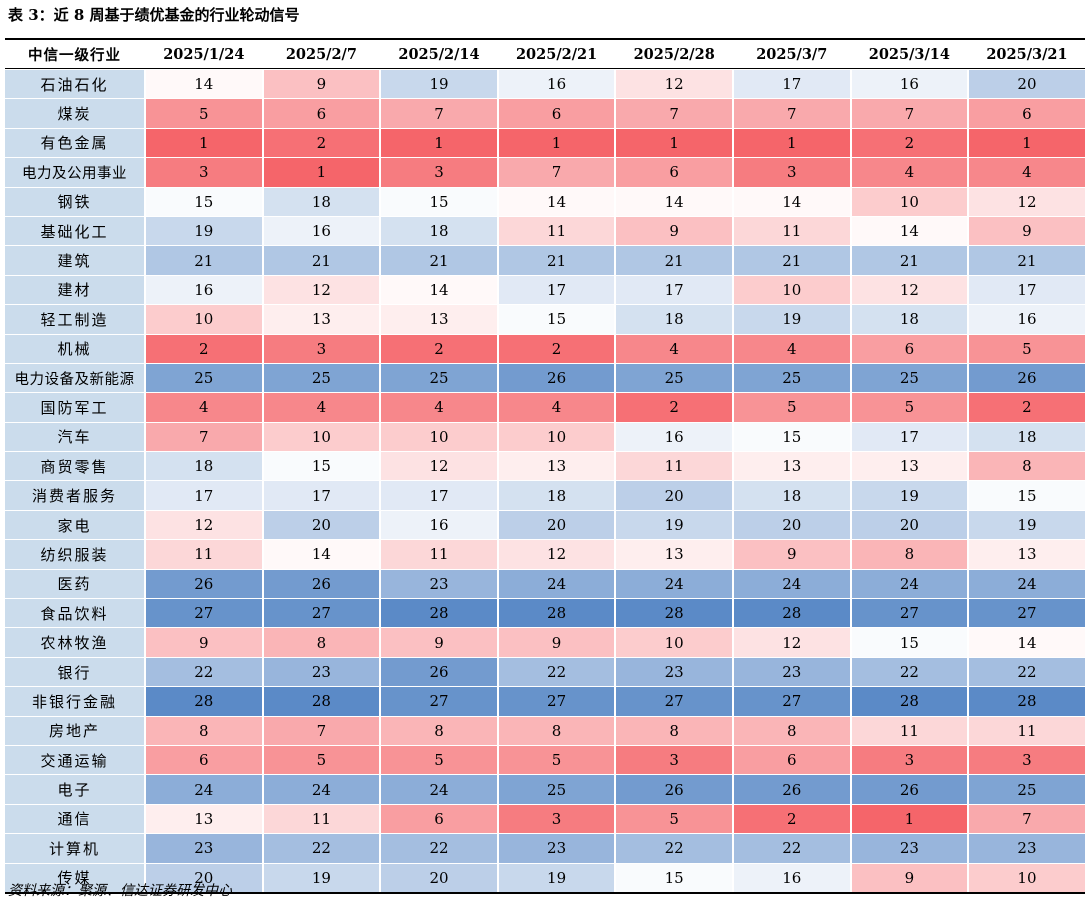  Describe the element at coordinates (74, 319) in the screenshot. I see `industry-label: 轻工制造` at that location.